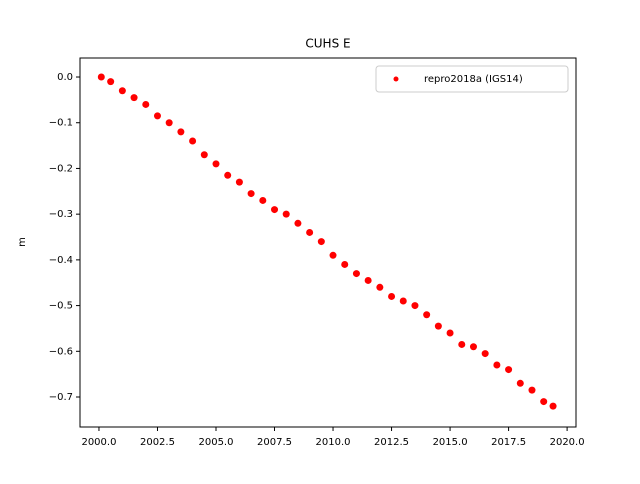 Image resolution: width=640 pixels, height=484 pixels. I want to click on x-tick-label: 2007.5, so click(274, 442).